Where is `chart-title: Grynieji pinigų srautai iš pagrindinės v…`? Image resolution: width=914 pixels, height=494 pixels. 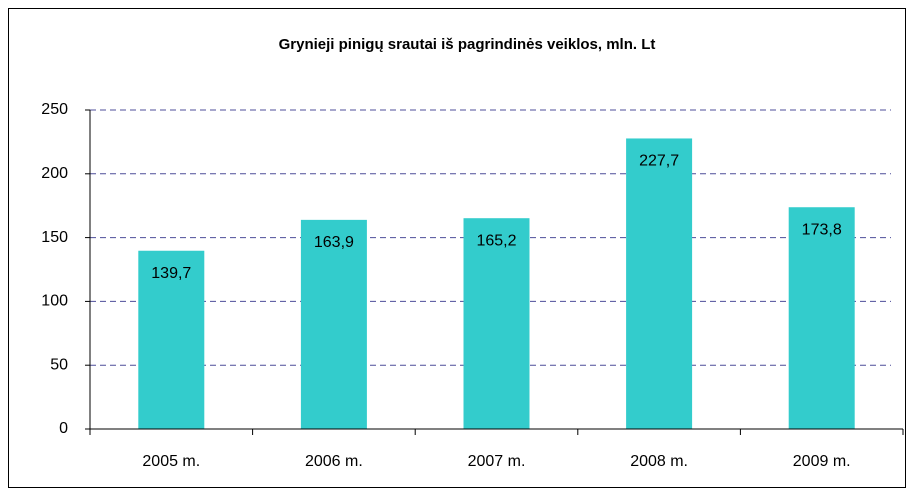 chart-title: Grynieji pinigų srautai iš pagrindinės v… is located at coordinates (467, 44).